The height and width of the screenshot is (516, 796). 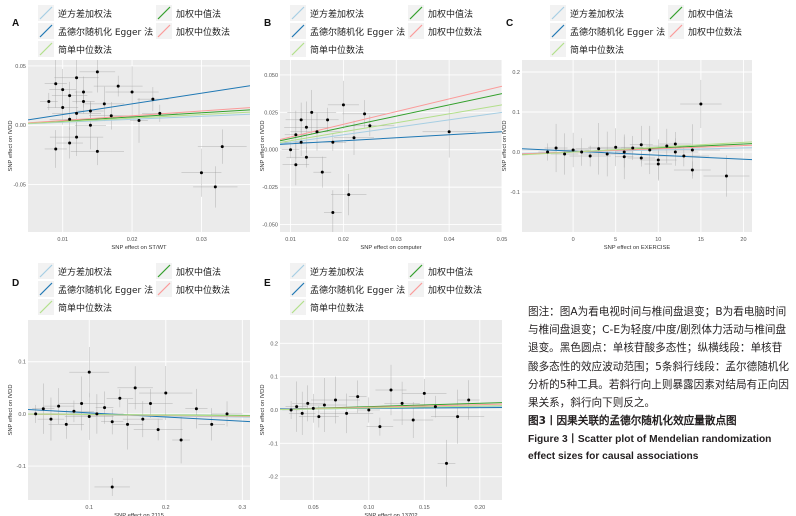 I want to click on y-tick-label: -0.1, so click(x=21, y=467).